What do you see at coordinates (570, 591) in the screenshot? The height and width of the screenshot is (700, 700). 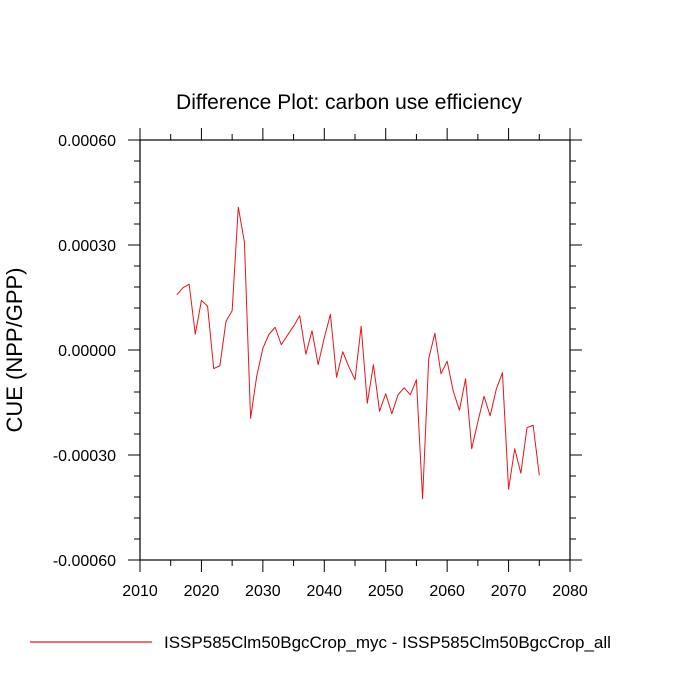 I see `x-tick-label: 2080` at bounding box center [570, 591].